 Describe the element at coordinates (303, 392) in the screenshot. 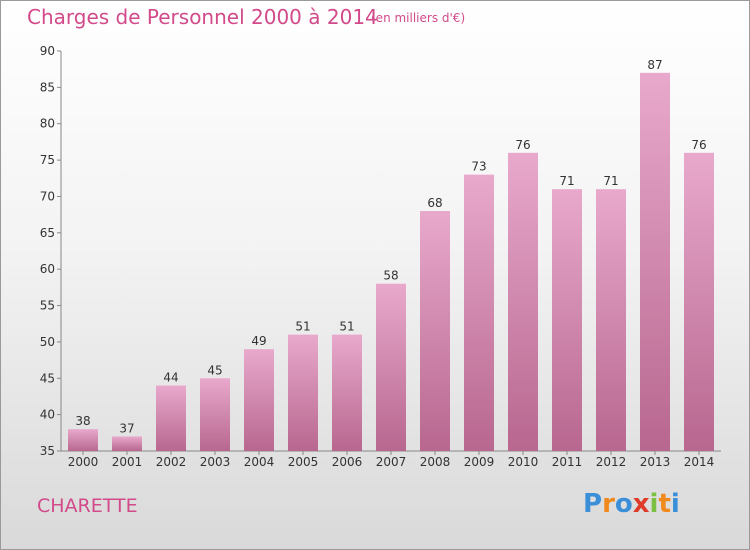

I see `bar-2005` at that location.